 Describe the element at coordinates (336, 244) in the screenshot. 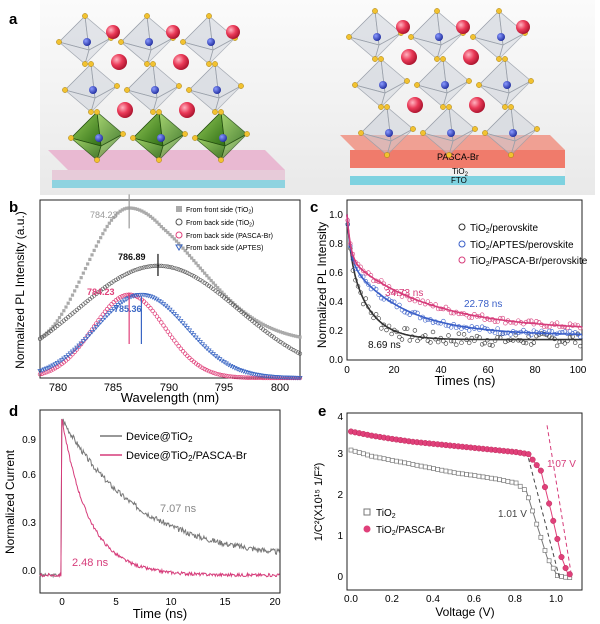

I see `c-ytick-0.8: 0.8` at that location.